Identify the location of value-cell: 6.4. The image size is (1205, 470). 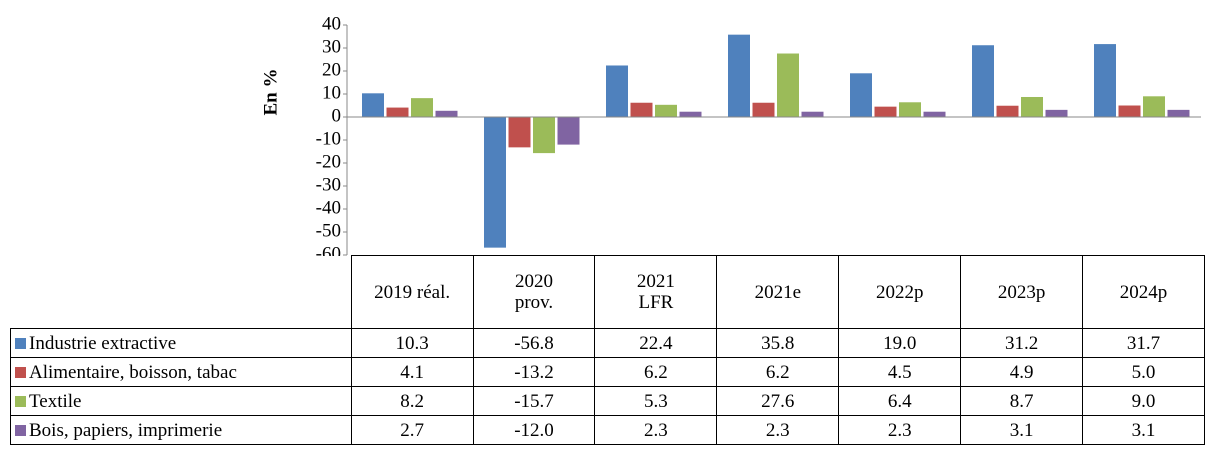
(900, 401).